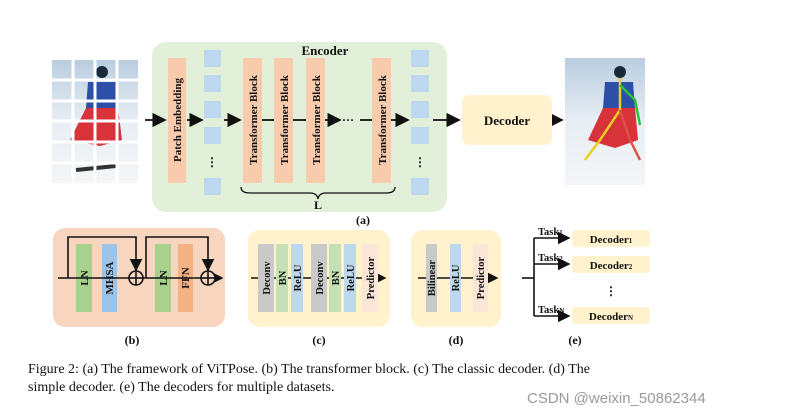  Describe the element at coordinates (325, 50) in the screenshot. I see `encoder-title: Encoder` at that location.